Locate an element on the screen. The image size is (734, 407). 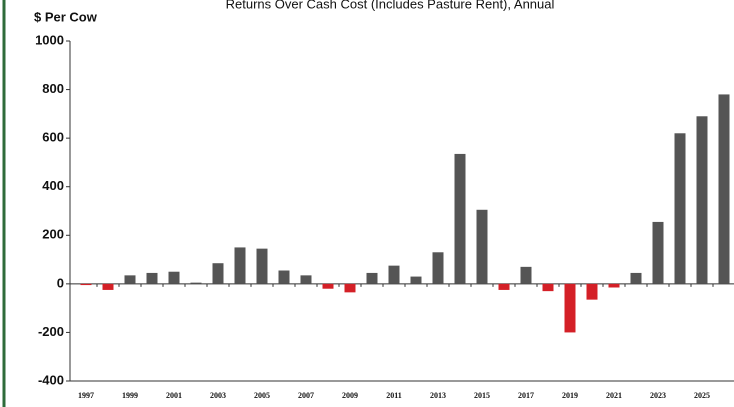
x-tick-label: 2021 is located at coordinates (614, 395).